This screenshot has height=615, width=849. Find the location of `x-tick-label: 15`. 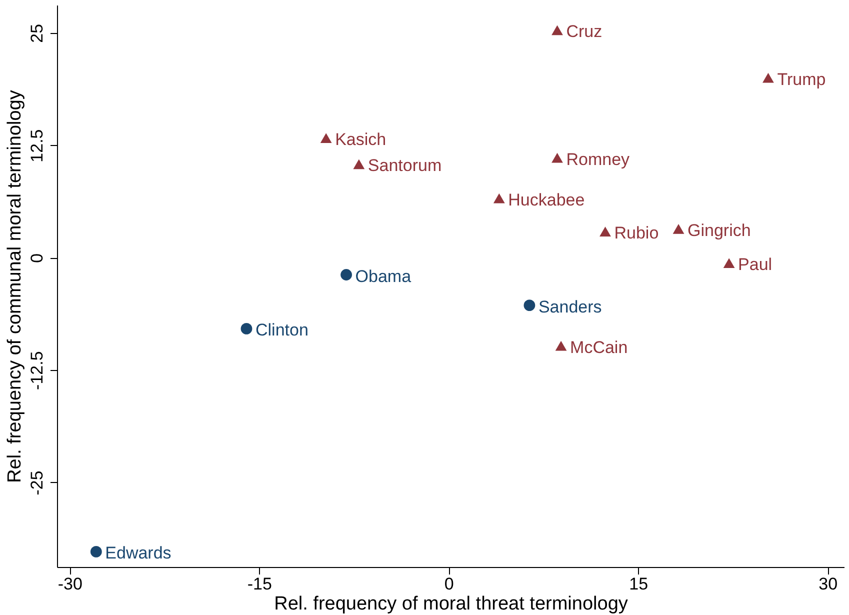

x-tick-label: 15 is located at coordinates (638, 584).